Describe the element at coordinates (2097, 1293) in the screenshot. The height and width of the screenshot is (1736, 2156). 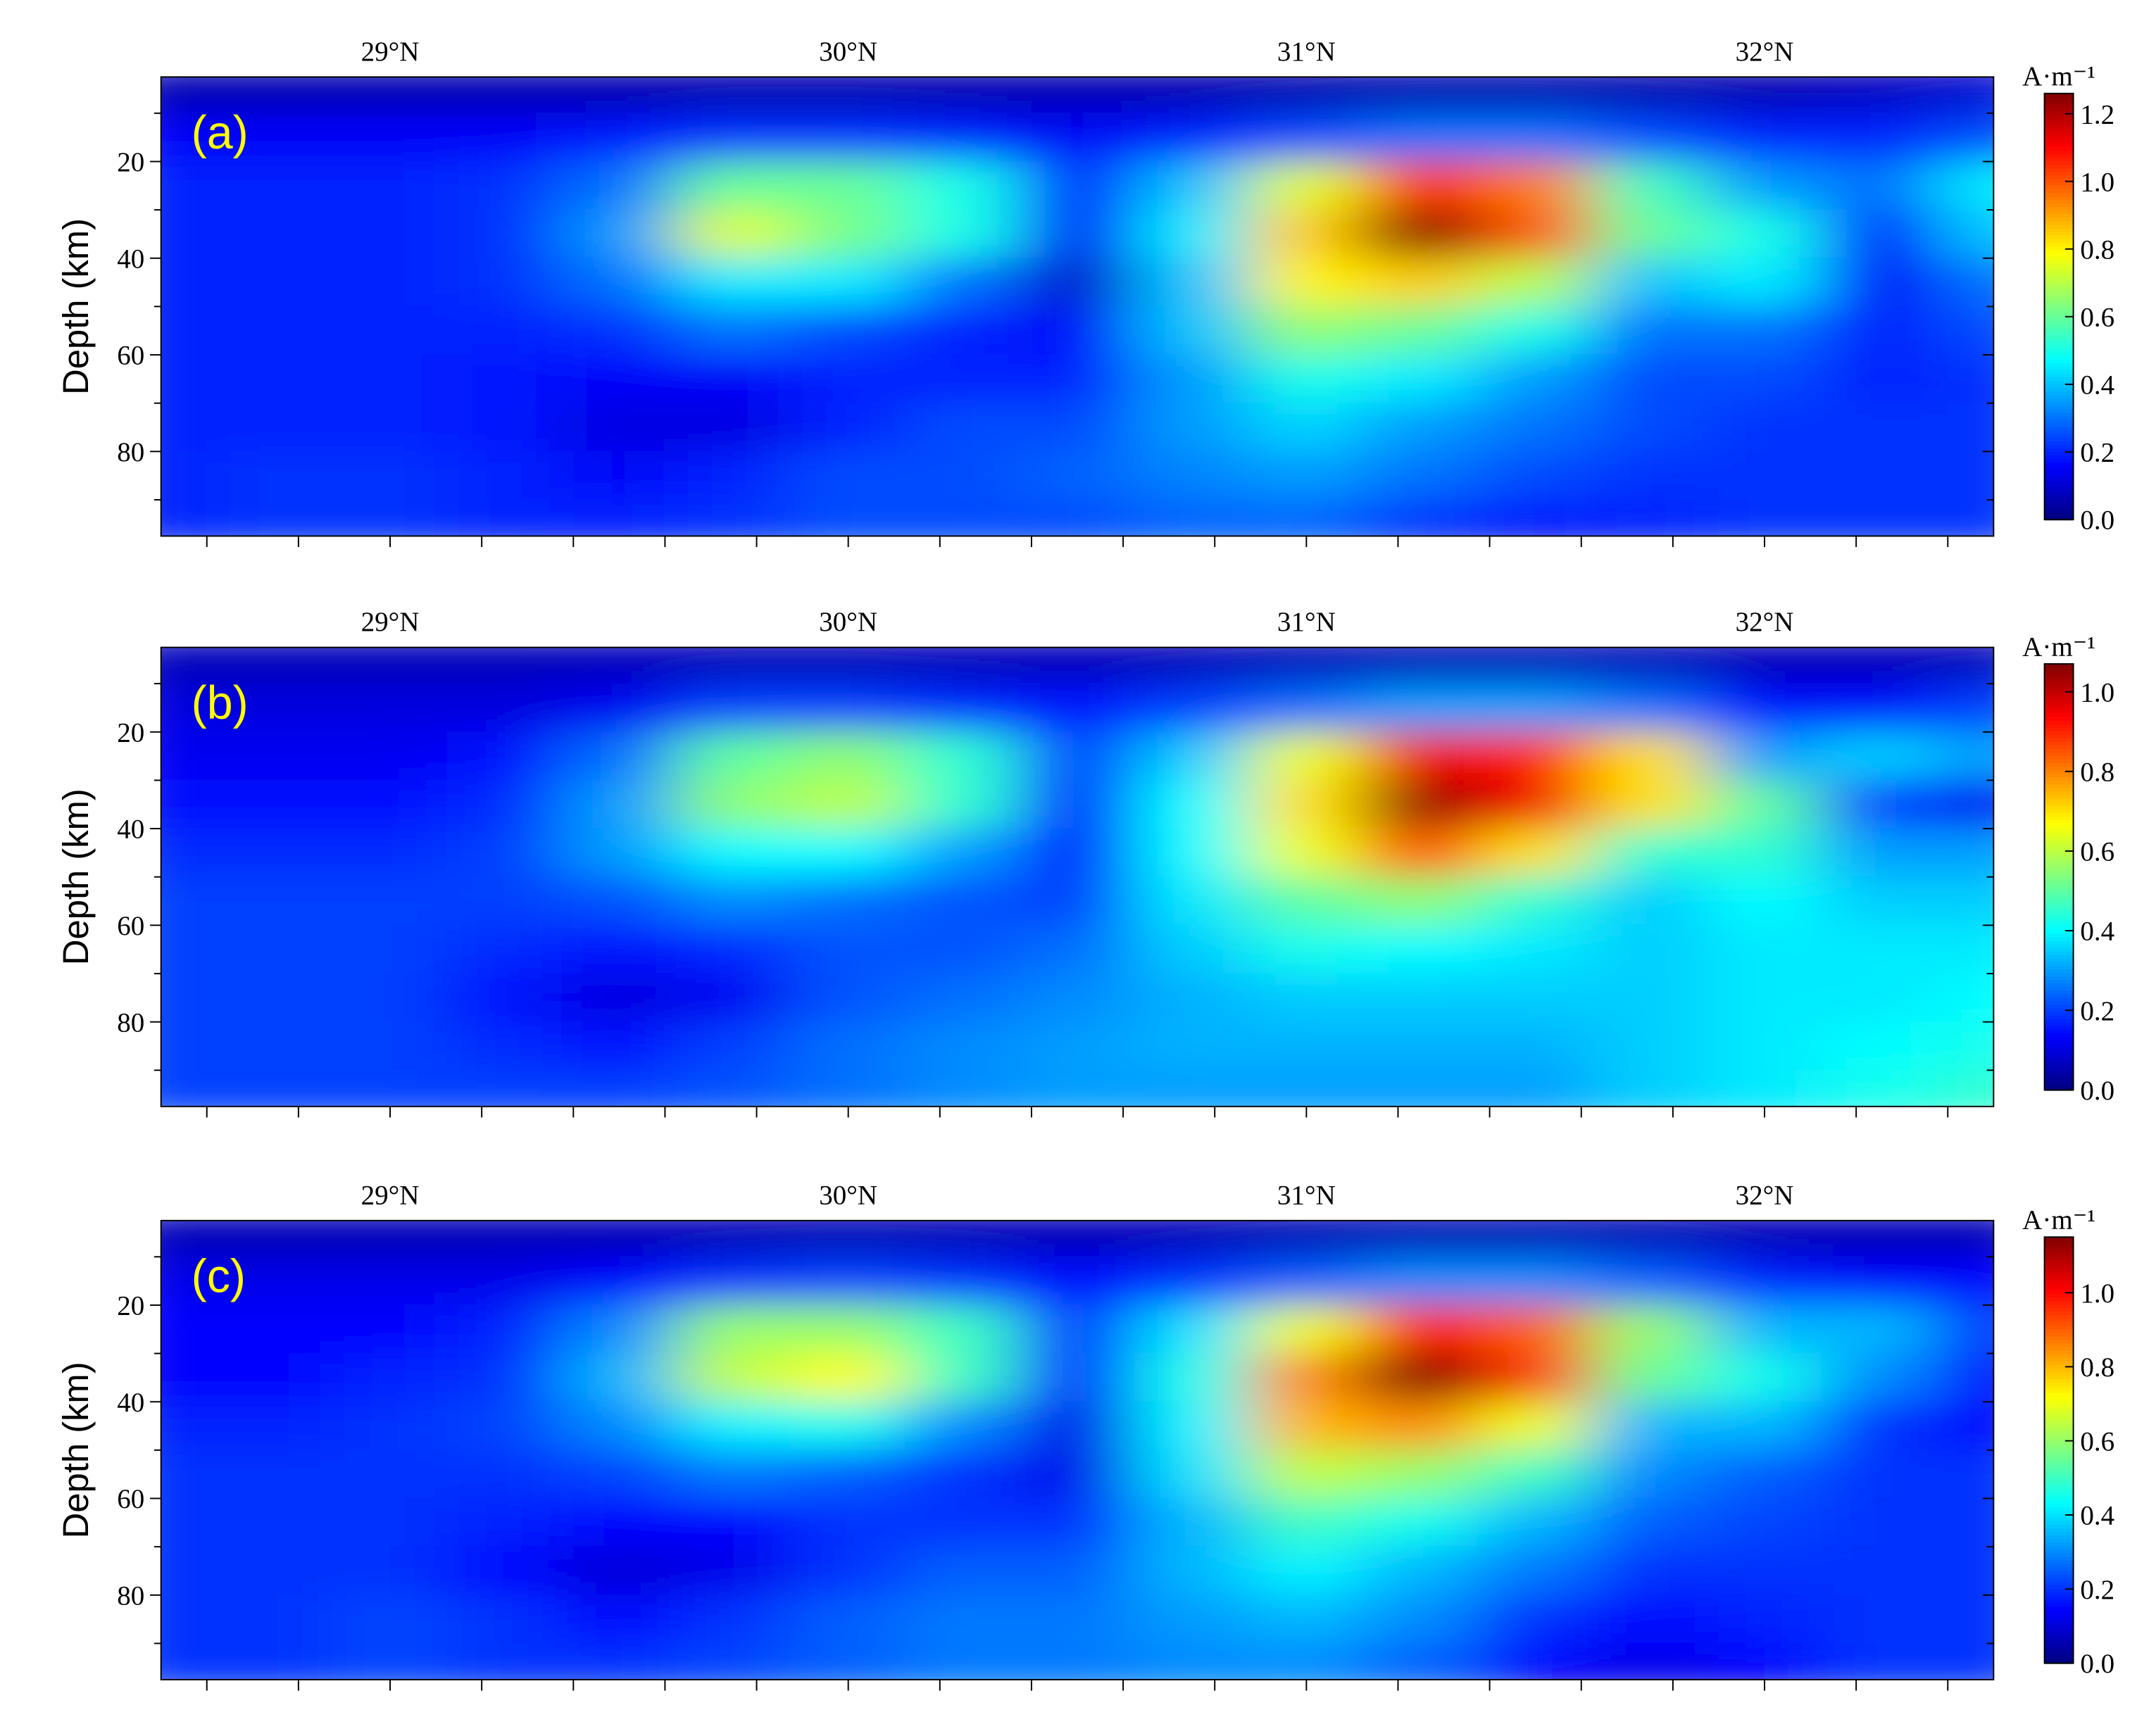
I see `colorbar-tick-label: 1.0` at that location.